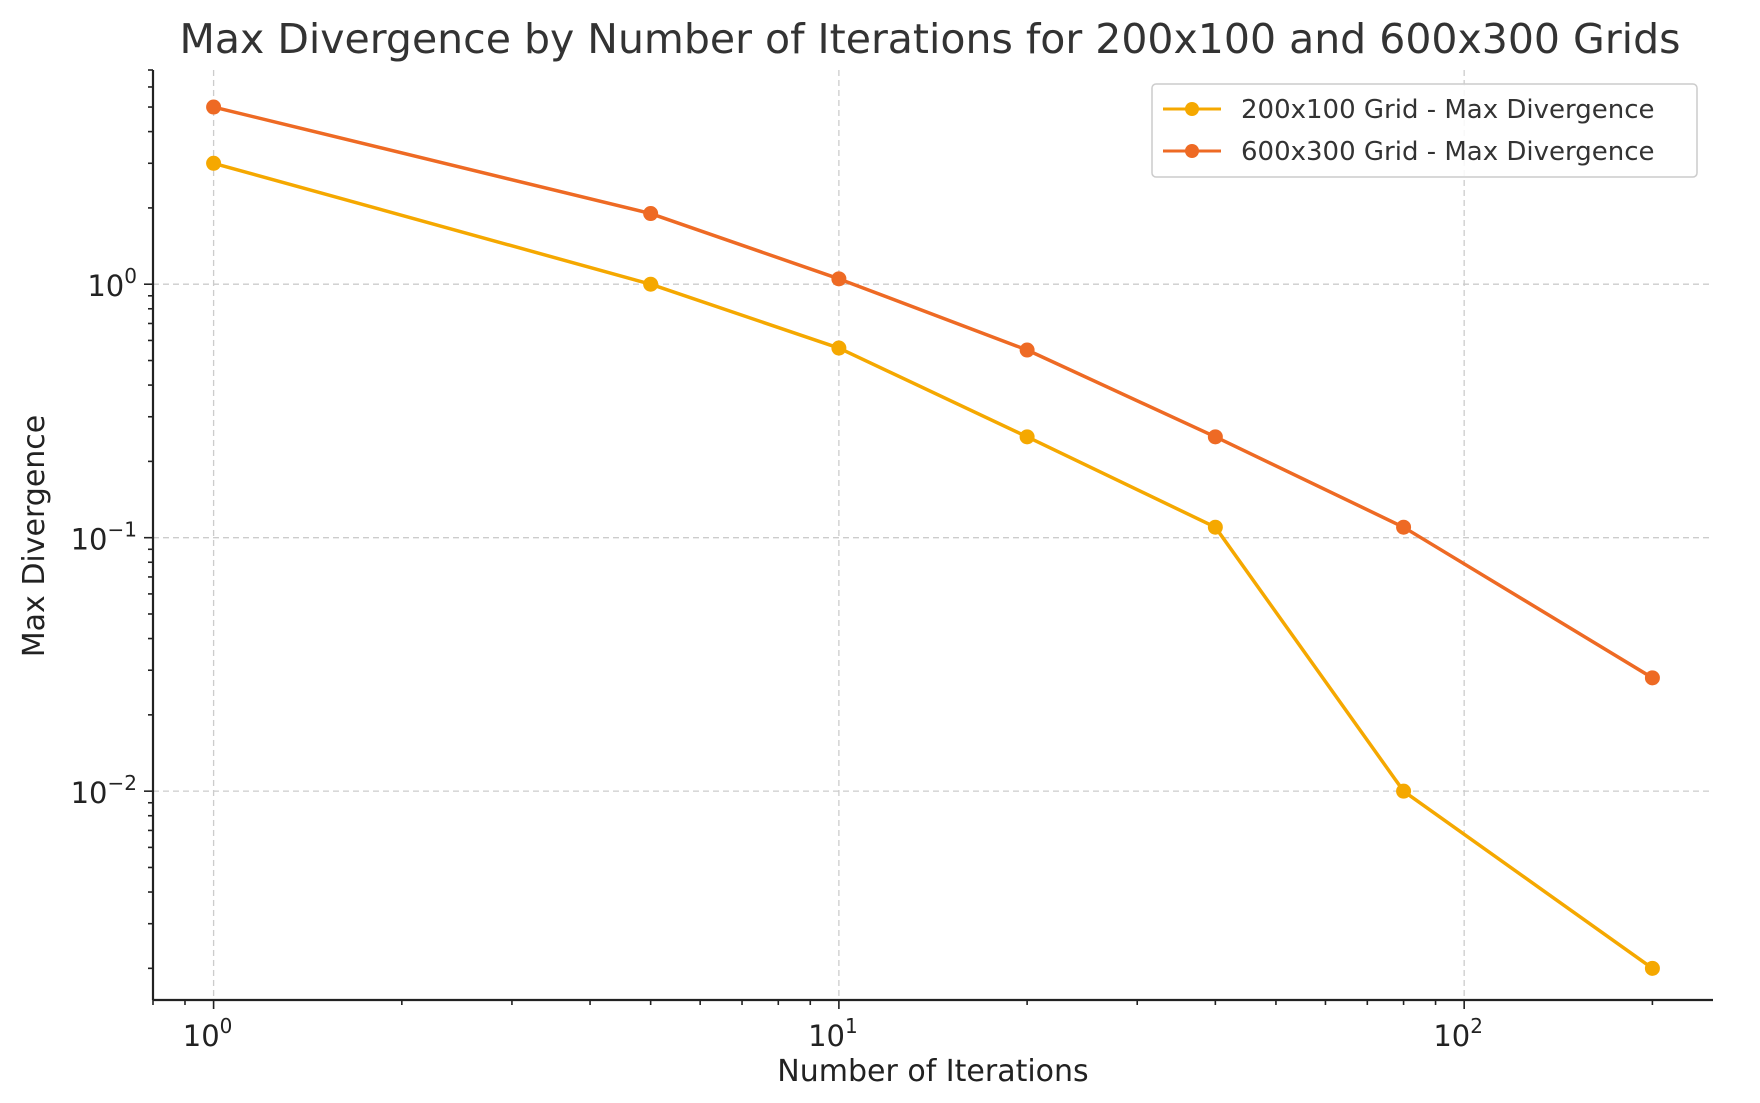  I want to click on legend-marker-600x300, so click(1192, 151).